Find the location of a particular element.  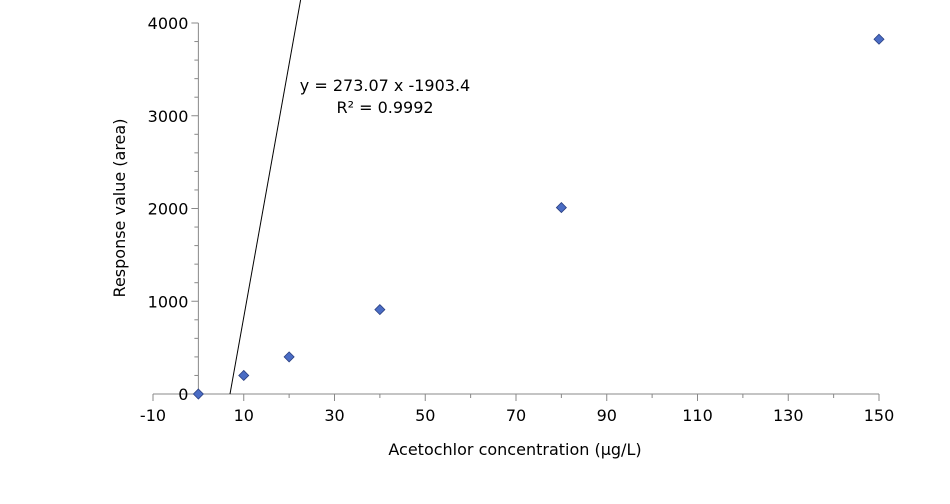

trendline is located at coordinates (265, 197).